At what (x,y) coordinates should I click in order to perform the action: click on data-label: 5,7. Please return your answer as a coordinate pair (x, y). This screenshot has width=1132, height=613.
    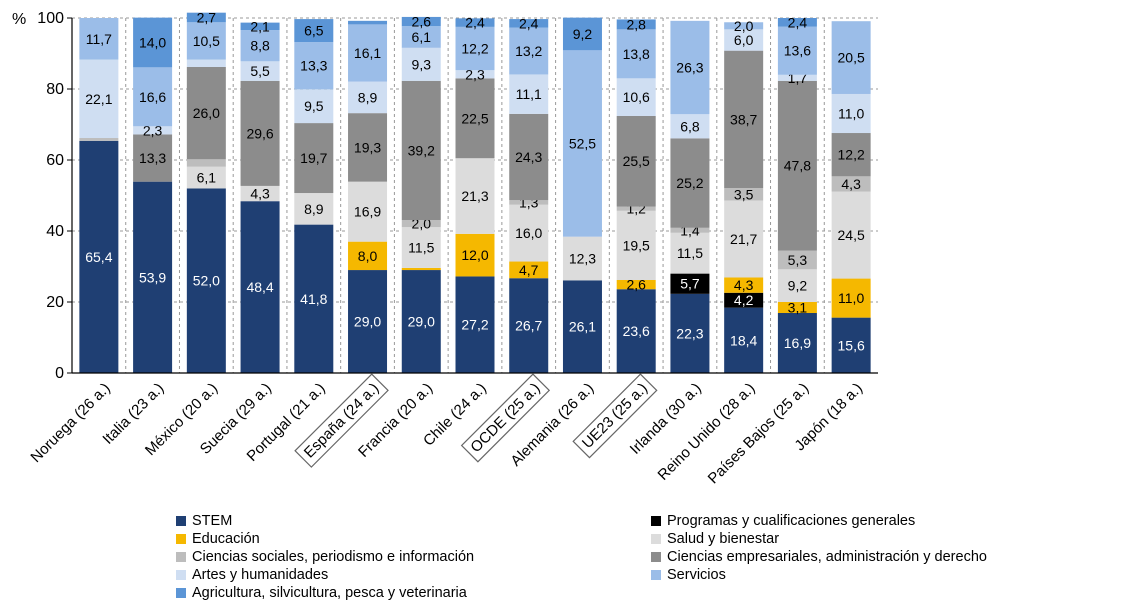
    Looking at the image, I should click on (690, 284).